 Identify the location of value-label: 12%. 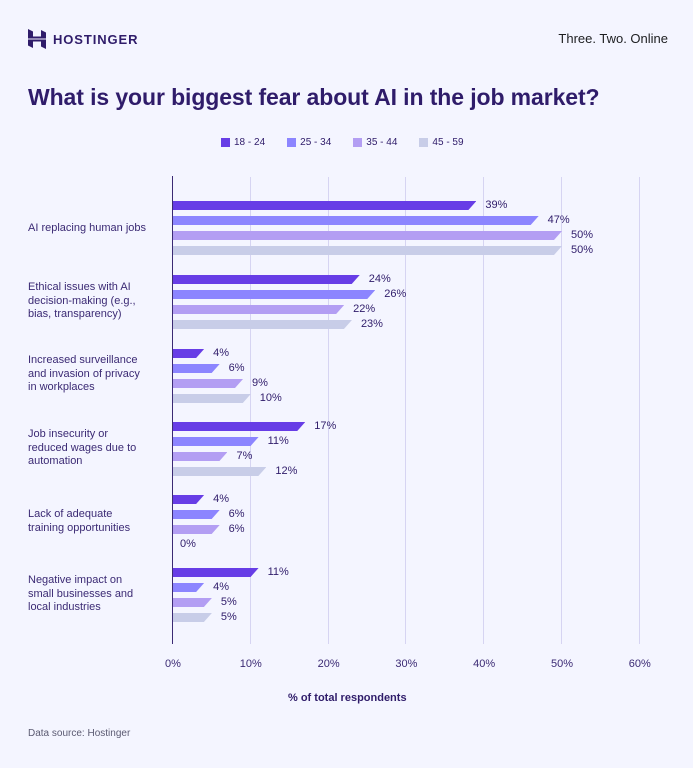
(286, 471).